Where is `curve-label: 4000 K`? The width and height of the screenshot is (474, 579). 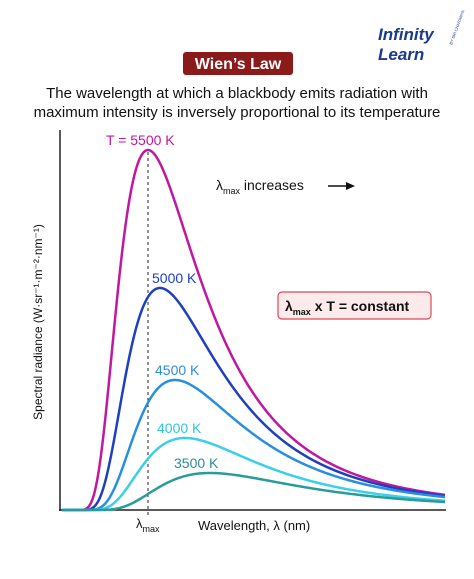
curve-label: 4000 K is located at coordinates (179, 428).